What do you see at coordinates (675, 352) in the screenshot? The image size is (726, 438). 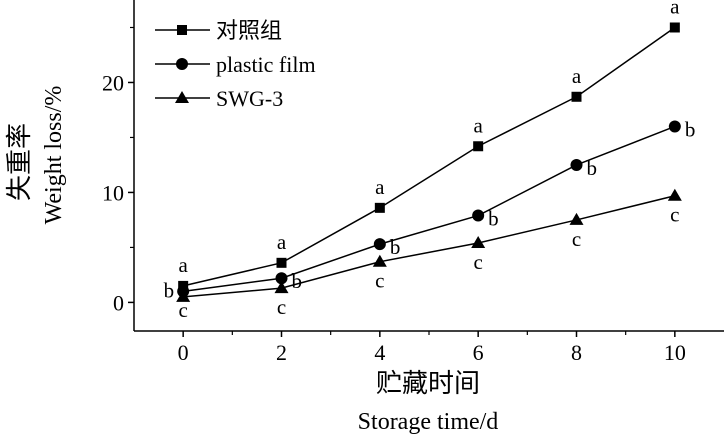 I see `x-tick-label: 10` at bounding box center [675, 352].